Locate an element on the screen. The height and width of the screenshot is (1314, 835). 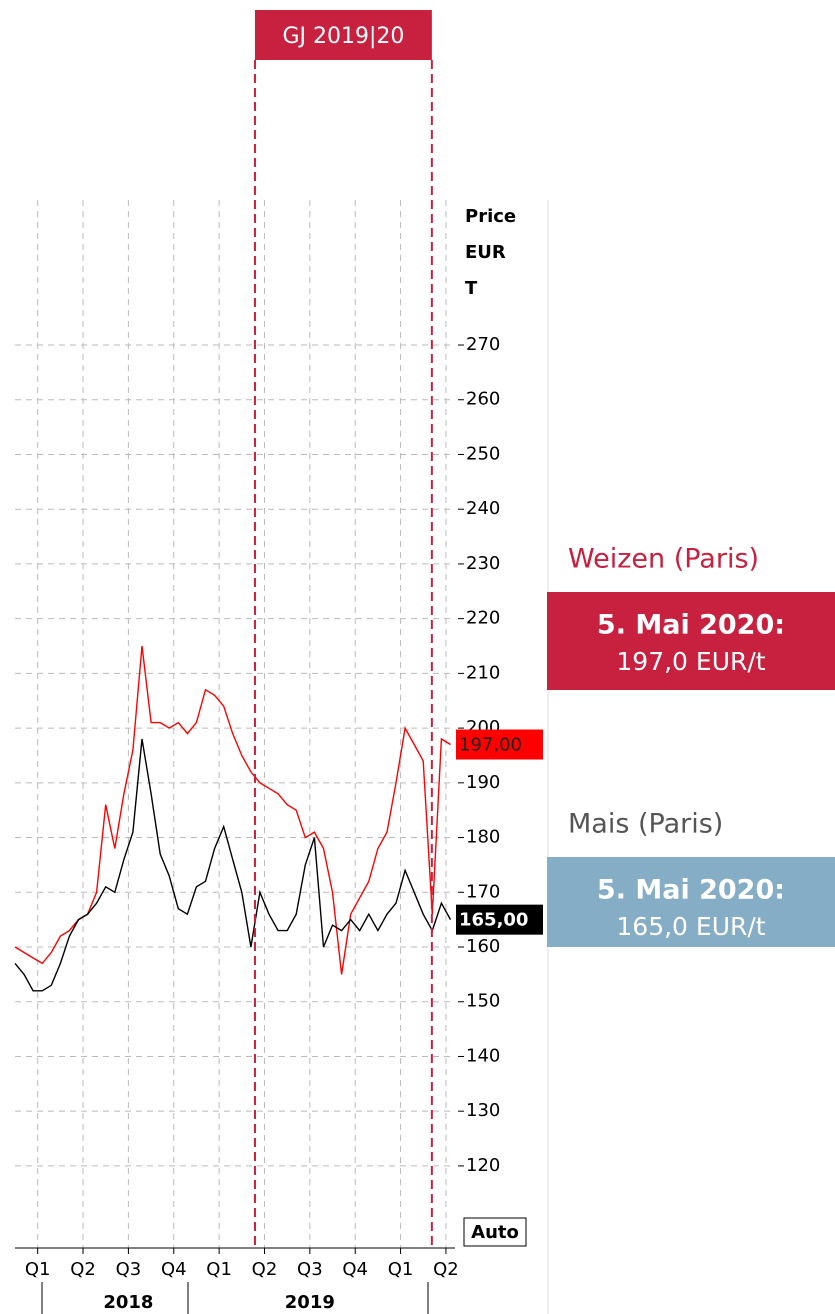
y-tick-label: 230 is located at coordinates (483, 563).